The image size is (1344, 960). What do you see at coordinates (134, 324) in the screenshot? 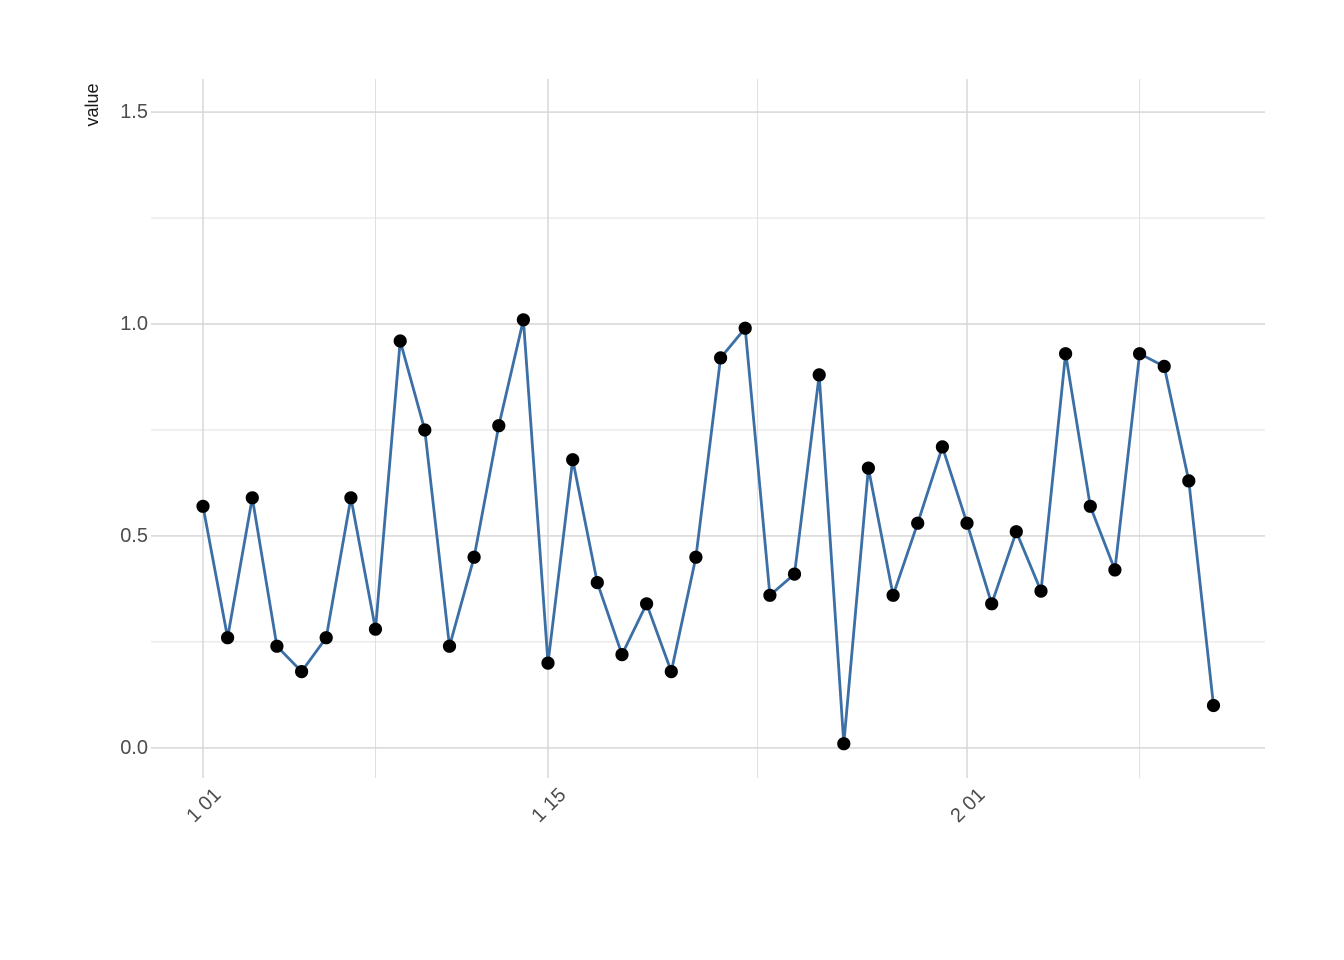
I see `y-axis-tick-label: 1.0` at bounding box center [134, 324].